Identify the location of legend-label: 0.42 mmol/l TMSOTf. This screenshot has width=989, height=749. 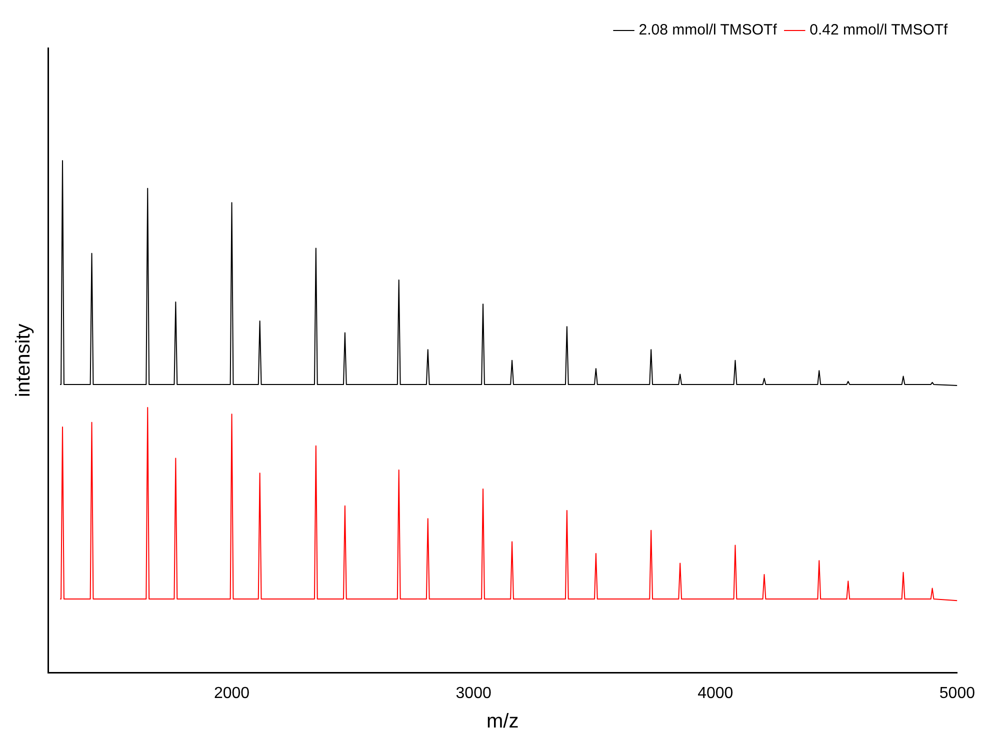
(879, 30).